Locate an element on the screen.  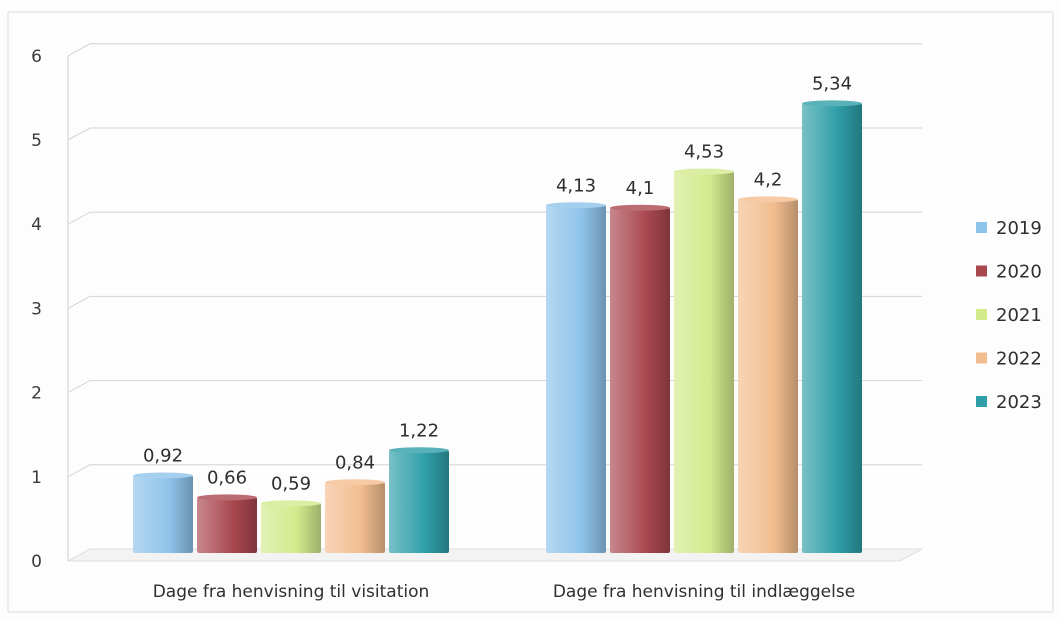
data-label: 4,13 is located at coordinates (576, 185).